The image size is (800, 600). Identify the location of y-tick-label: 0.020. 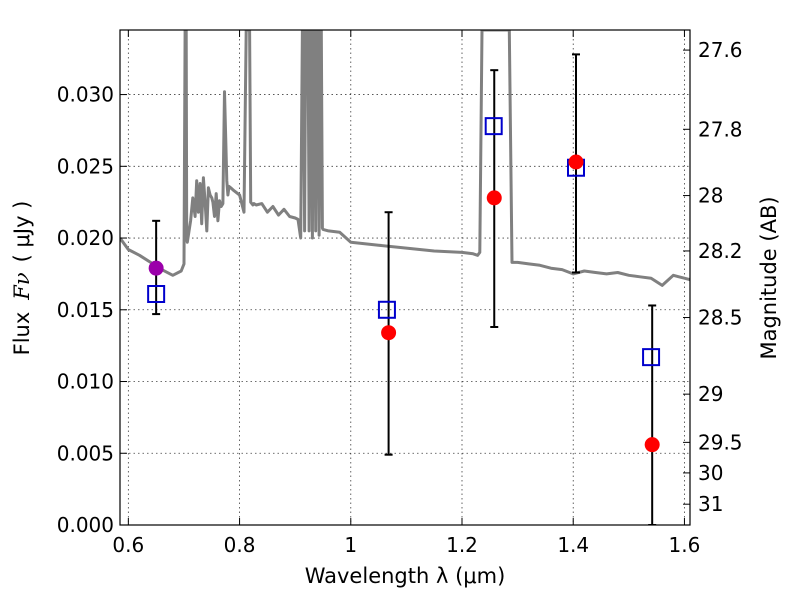
(85, 238).